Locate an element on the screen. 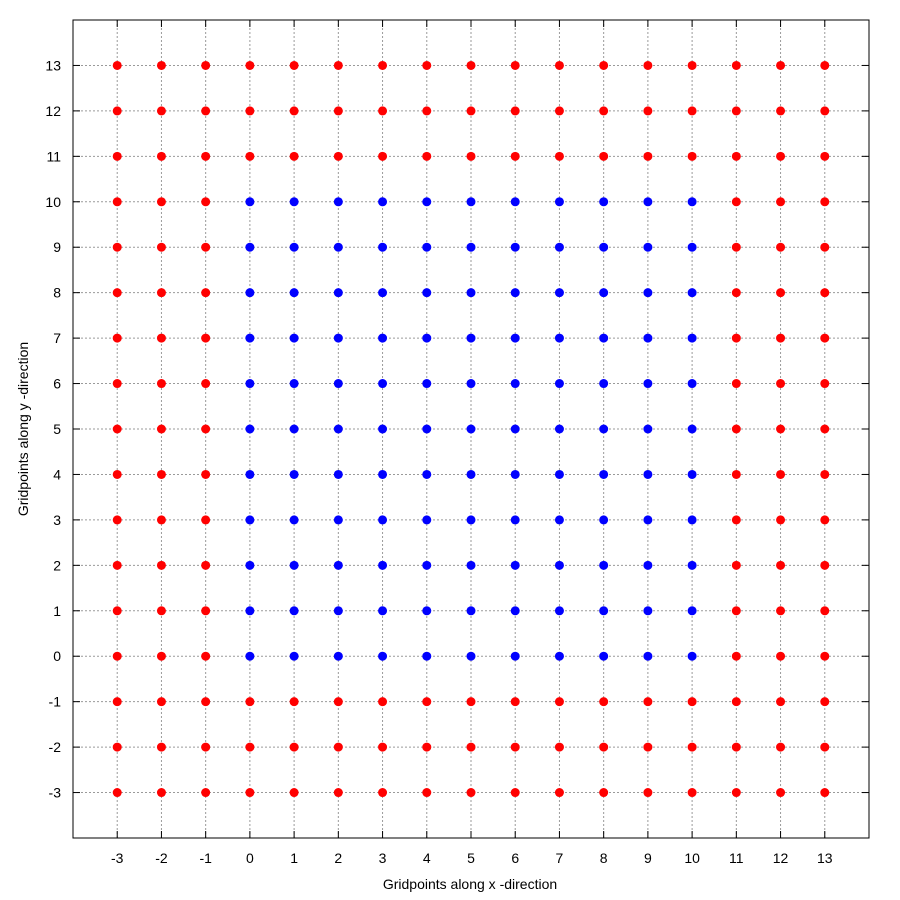 Image resolution: width=900 pixels, height=900 pixels. x-tick-labels: -3 -2 -1 0 1 2 3 4 5 6 7 8 9 10 11 12 13 is located at coordinates (472, 858).